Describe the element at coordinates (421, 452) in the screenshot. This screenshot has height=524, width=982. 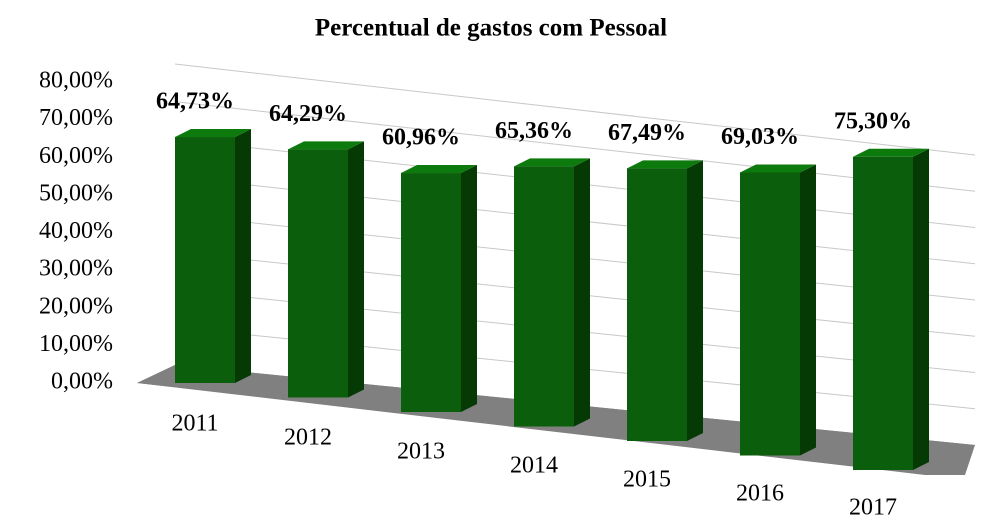
I see `x-tick-label: 2013` at that location.